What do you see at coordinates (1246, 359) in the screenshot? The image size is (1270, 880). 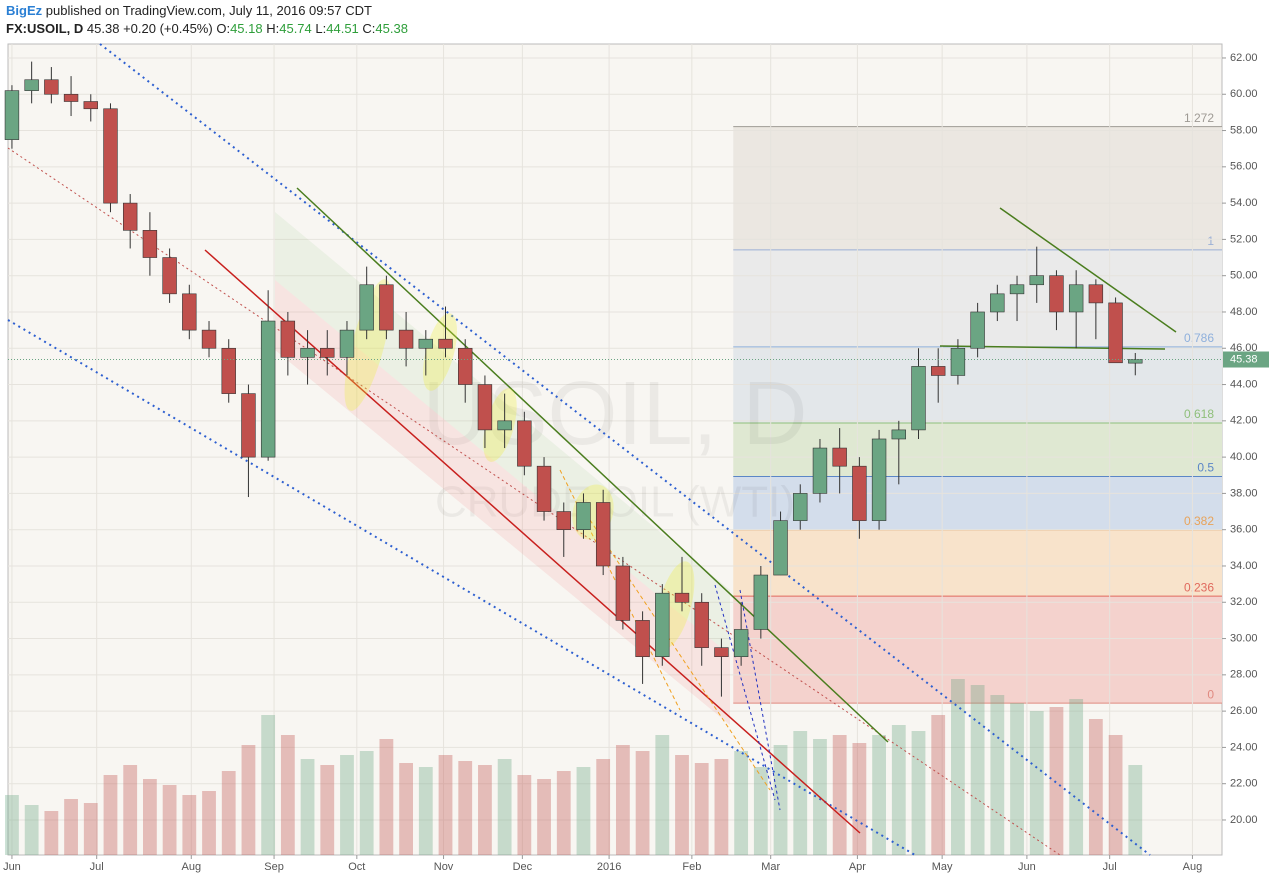 I see `last-price-tag` at bounding box center [1246, 359].